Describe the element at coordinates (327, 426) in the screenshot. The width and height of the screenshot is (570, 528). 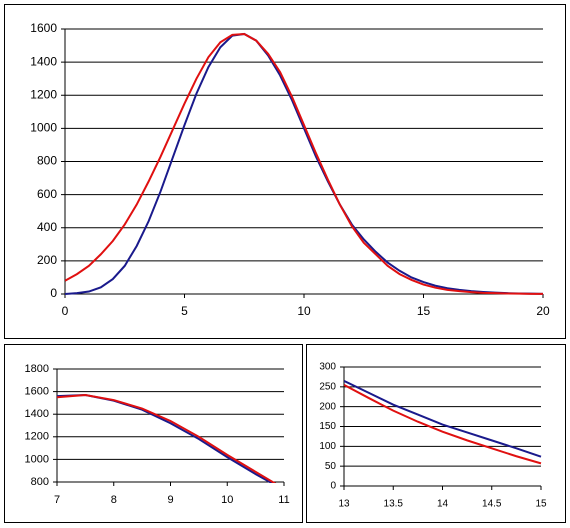
I see `y-tick-label: 150` at that location.